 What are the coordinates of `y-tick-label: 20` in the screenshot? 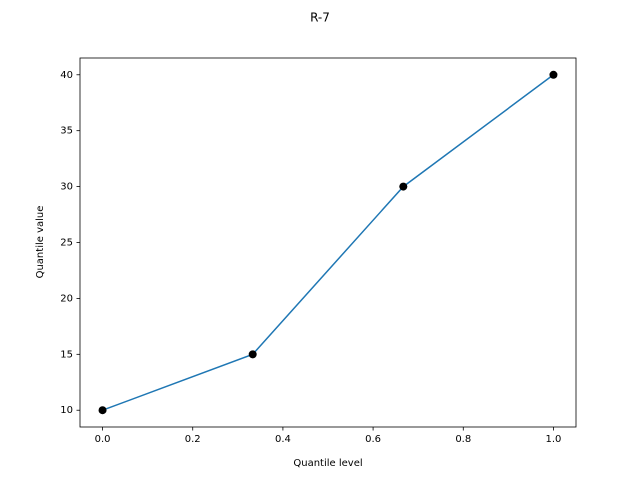 It's located at (66, 298).